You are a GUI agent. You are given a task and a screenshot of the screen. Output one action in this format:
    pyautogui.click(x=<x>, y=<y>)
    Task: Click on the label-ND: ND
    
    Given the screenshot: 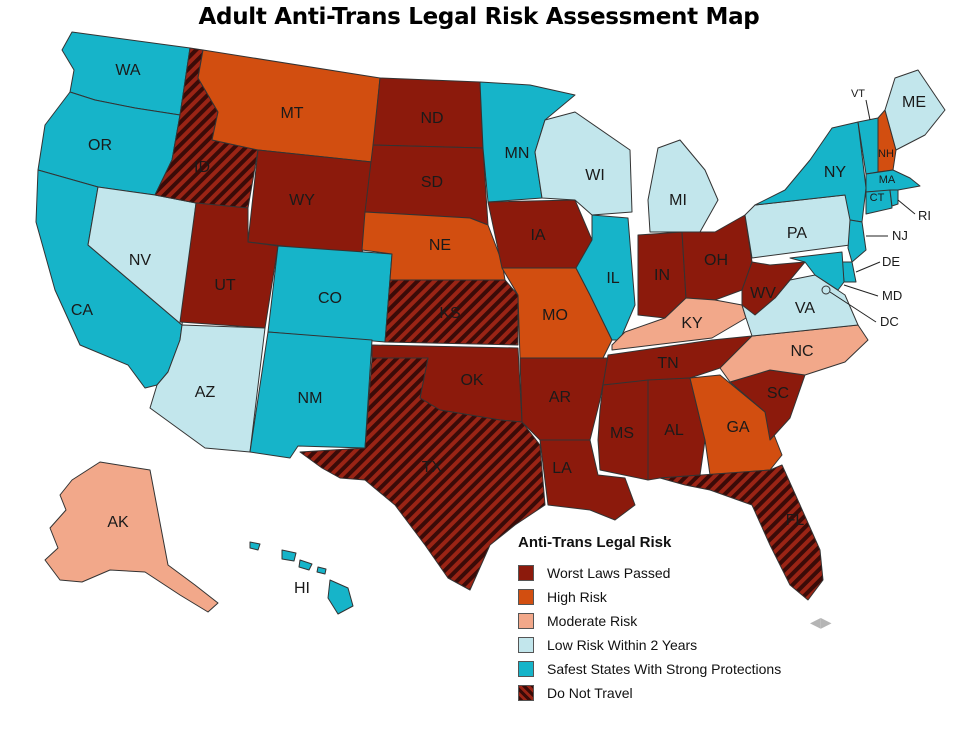 What is the action you would take?
    pyautogui.click(x=431, y=118)
    